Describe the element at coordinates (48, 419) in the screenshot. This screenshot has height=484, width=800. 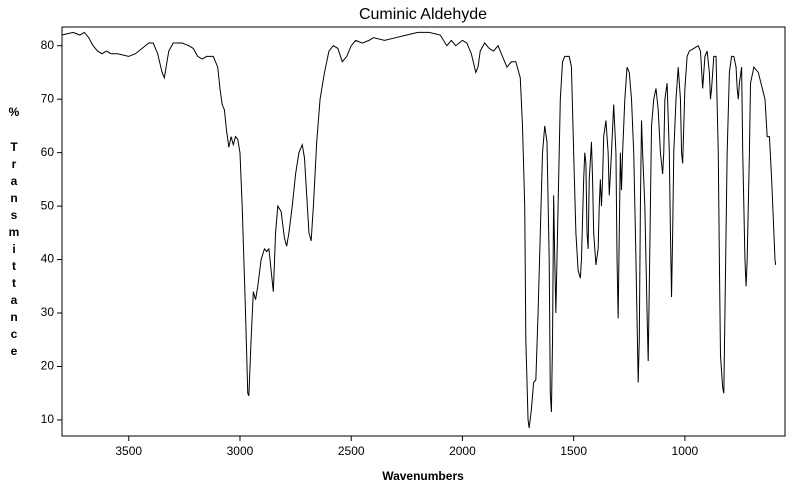
I see `y-tick-label: 10` at that location.